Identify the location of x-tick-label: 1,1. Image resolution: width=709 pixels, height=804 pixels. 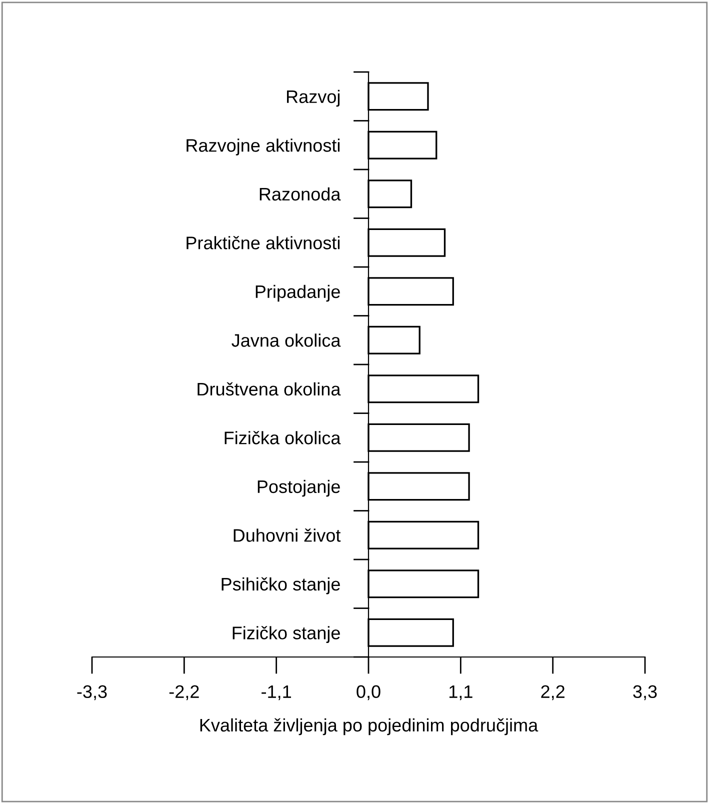
(460, 692).